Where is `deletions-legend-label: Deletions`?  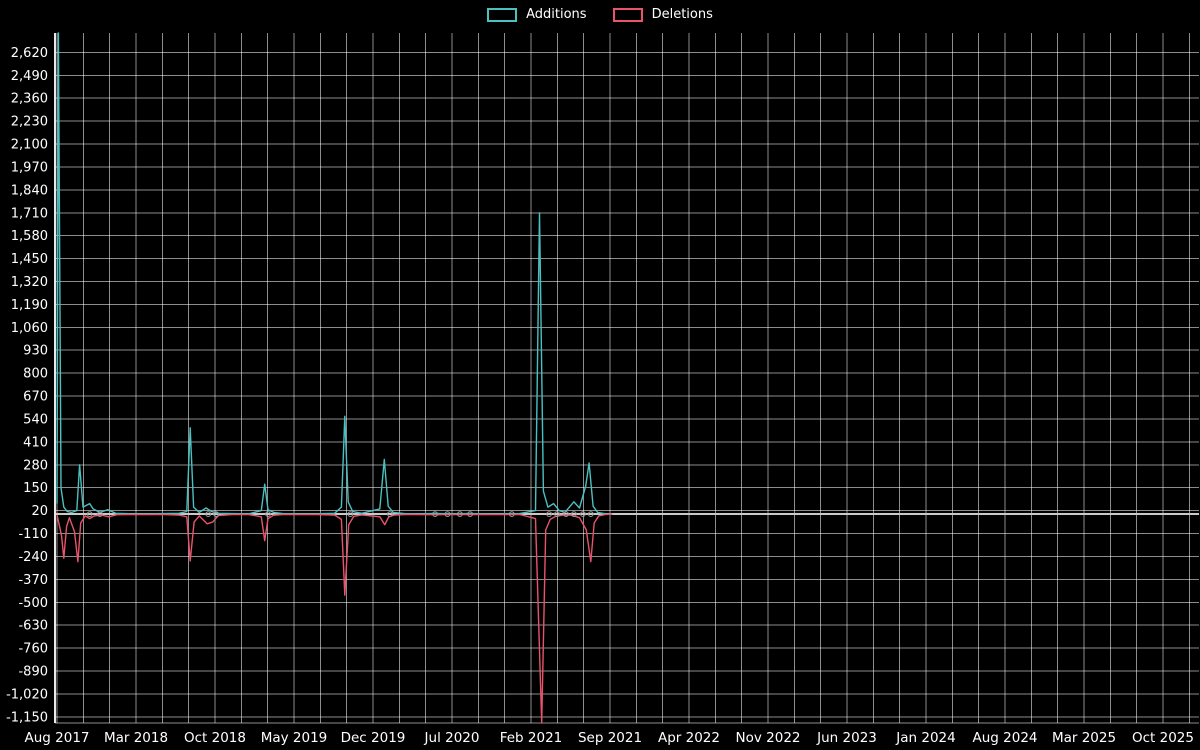
deletions-legend-label: Deletions is located at coordinates (682, 14).